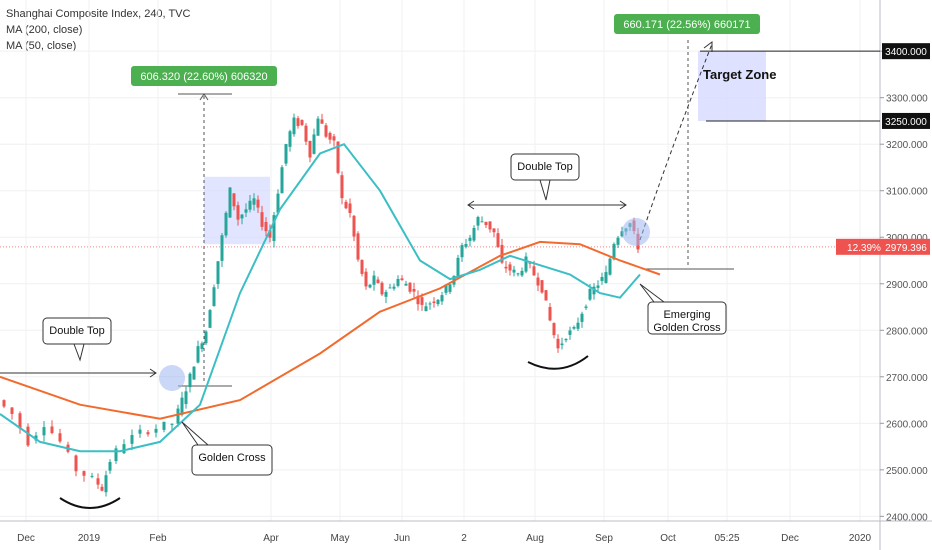 This screenshot has width=932, height=550. I want to click on measure1-arrow, so click(204, 97).